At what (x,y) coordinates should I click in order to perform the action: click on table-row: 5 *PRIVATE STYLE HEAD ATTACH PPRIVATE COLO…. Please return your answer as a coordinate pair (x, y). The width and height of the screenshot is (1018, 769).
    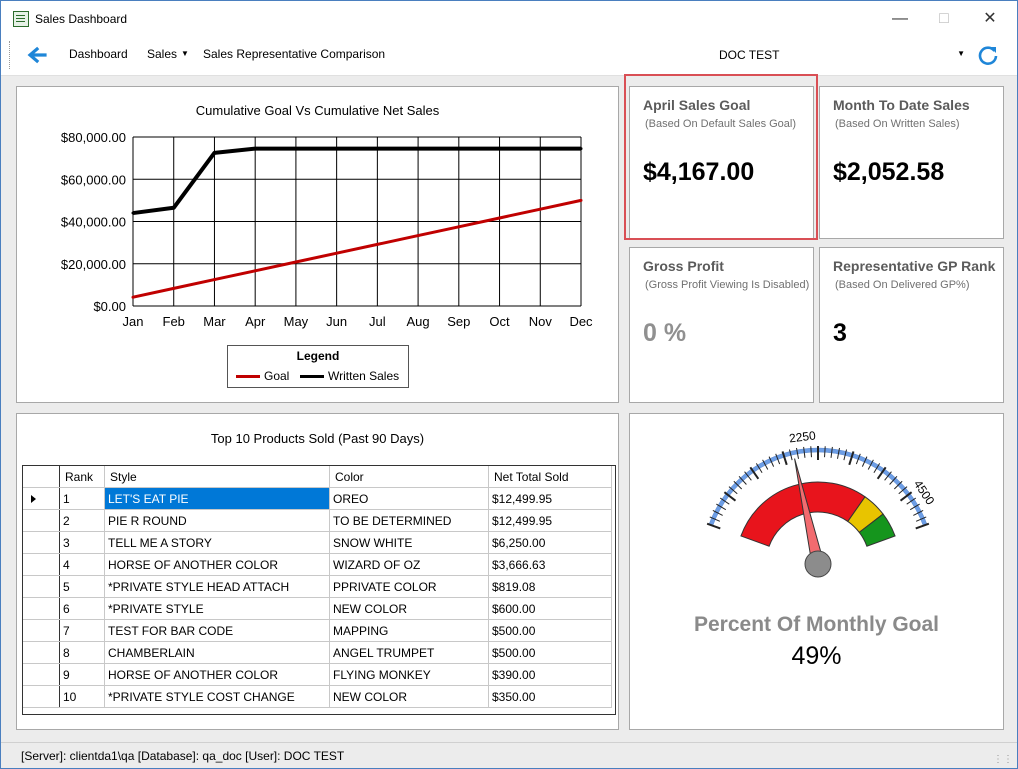
    Looking at the image, I should click on (317, 586).